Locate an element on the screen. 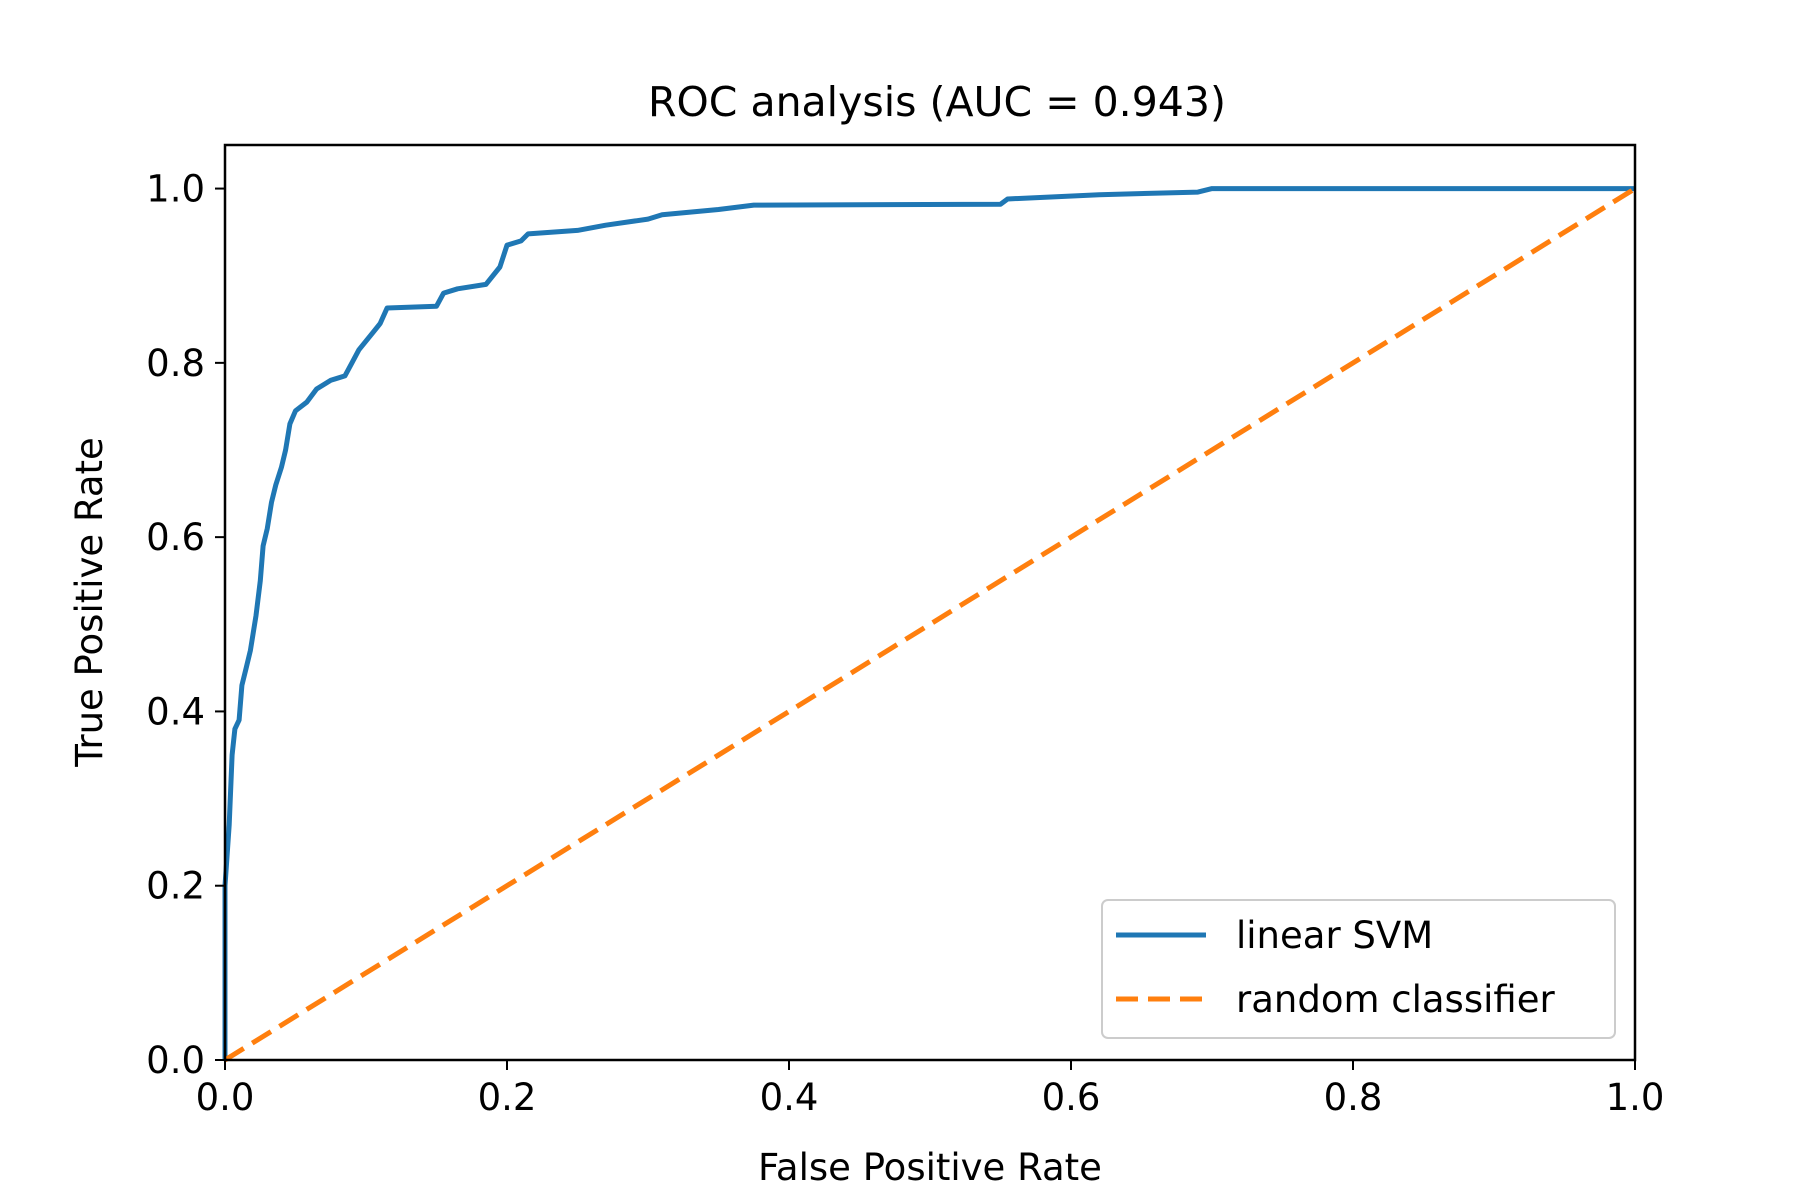 The width and height of the screenshot is (1800, 1200). x-tick-label: 0.8 is located at coordinates (1353, 1097).